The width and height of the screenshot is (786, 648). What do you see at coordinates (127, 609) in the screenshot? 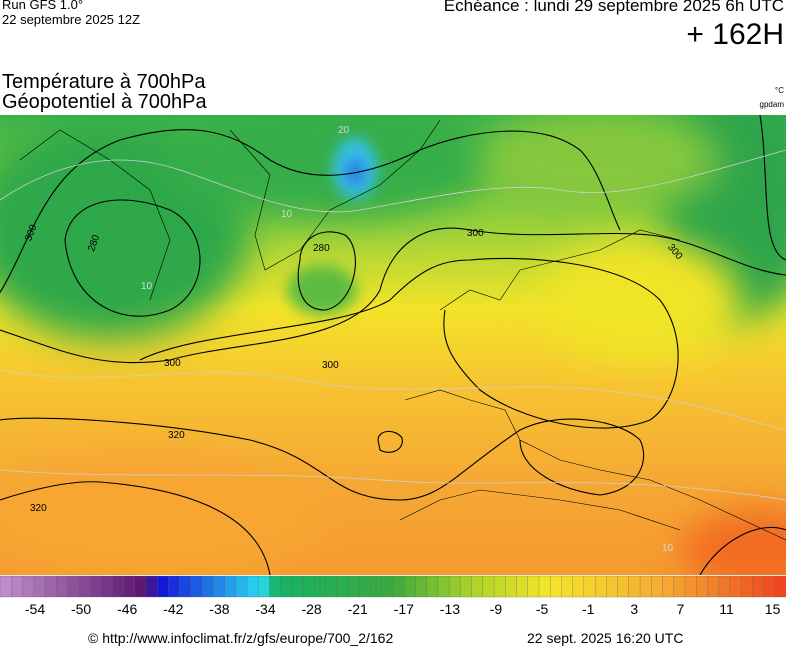
I see `colorbar-label: -46` at bounding box center [127, 609].